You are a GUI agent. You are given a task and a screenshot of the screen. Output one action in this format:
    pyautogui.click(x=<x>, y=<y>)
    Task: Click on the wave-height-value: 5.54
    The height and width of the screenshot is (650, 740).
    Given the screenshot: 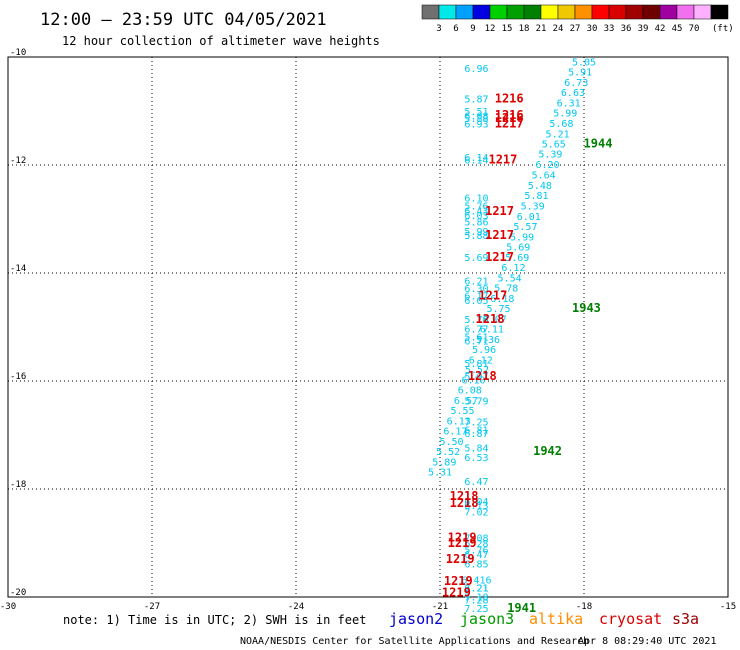 What is the action you would take?
    pyautogui.click(x=510, y=278)
    